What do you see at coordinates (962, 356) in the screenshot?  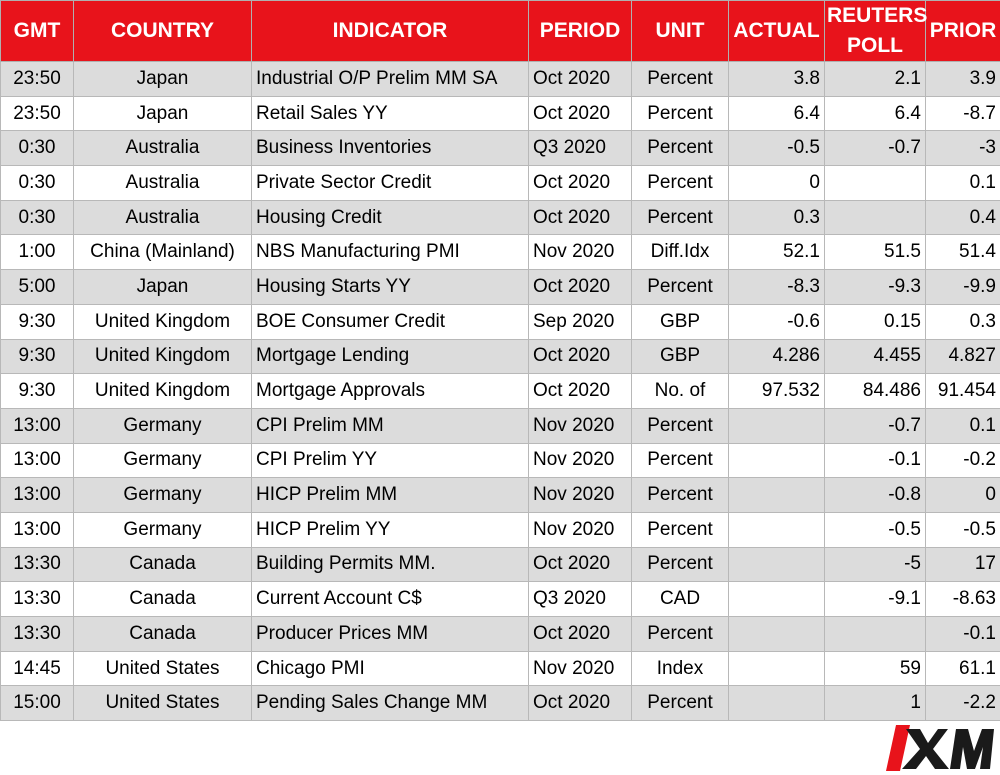 I see `cell-prior: 4.827` at bounding box center [962, 356].